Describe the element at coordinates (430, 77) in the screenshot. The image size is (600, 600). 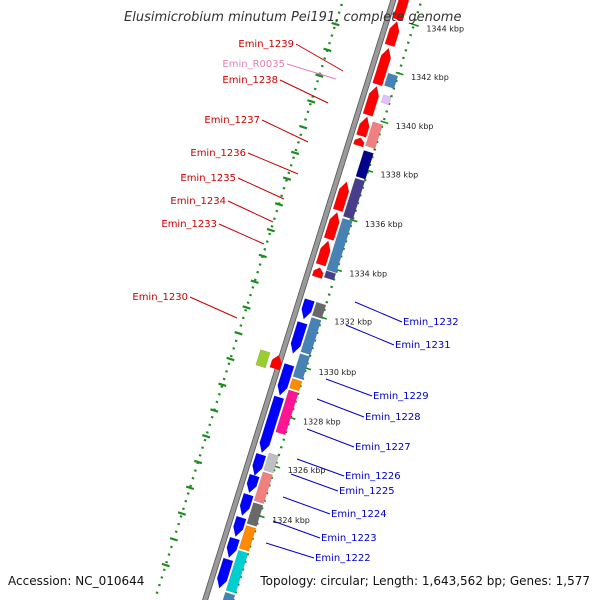
I see `tick-label: 1342 kbp` at that location.